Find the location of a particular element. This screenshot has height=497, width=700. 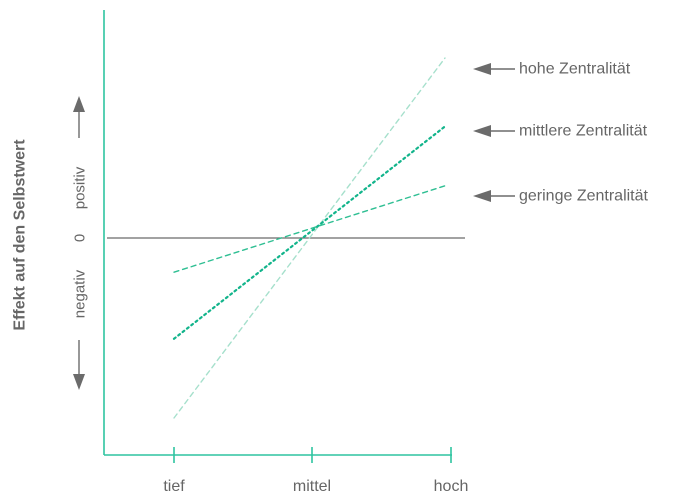

x-tick-label-1: mittel is located at coordinates (312, 486).